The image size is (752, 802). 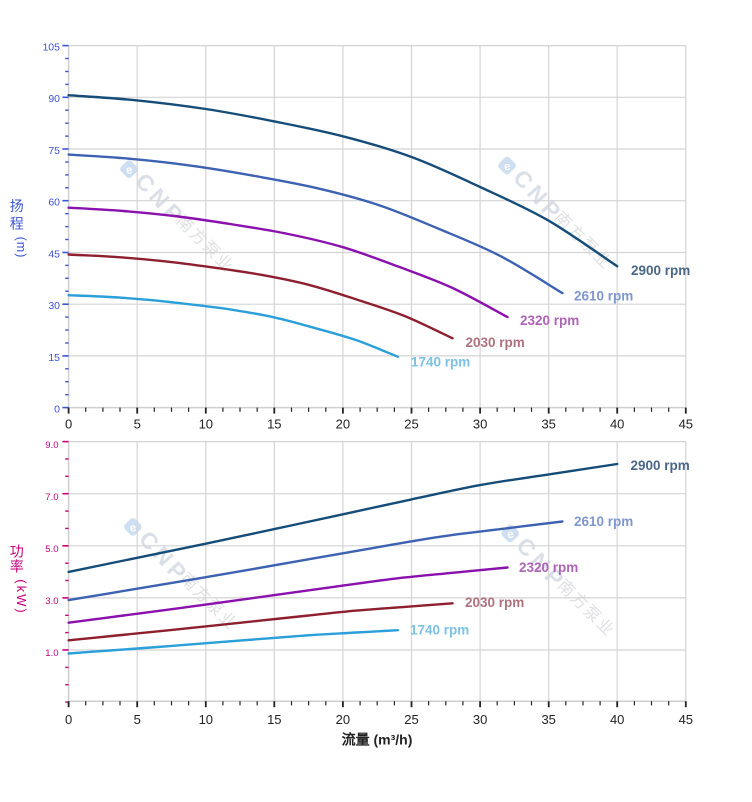 I want to click on svg-text: 9.0, so click(x=51, y=445).